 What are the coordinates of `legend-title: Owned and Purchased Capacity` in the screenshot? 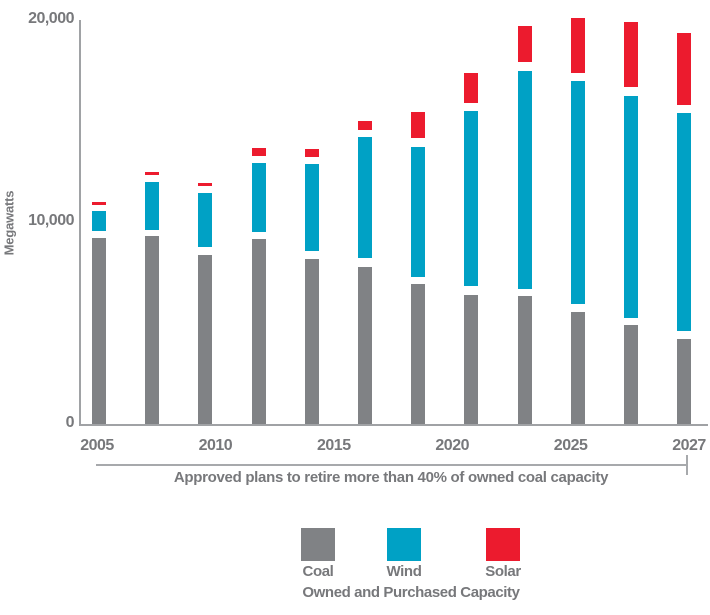 It's located at (411, 592).